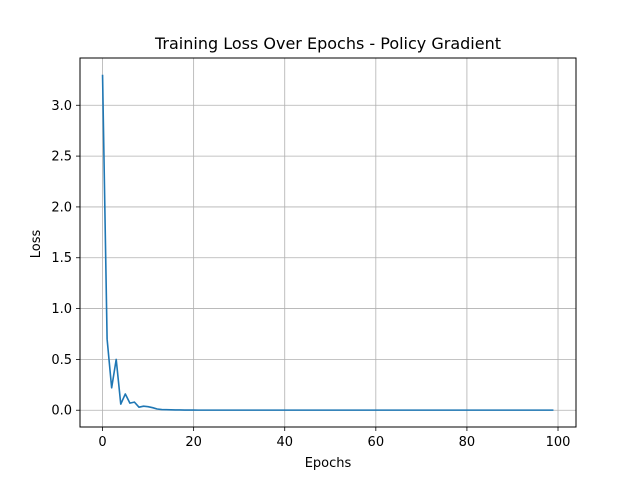 The width and height of the screenshot is (640, 480). I want to click on x-tick-label: 40, so click(284, 442).